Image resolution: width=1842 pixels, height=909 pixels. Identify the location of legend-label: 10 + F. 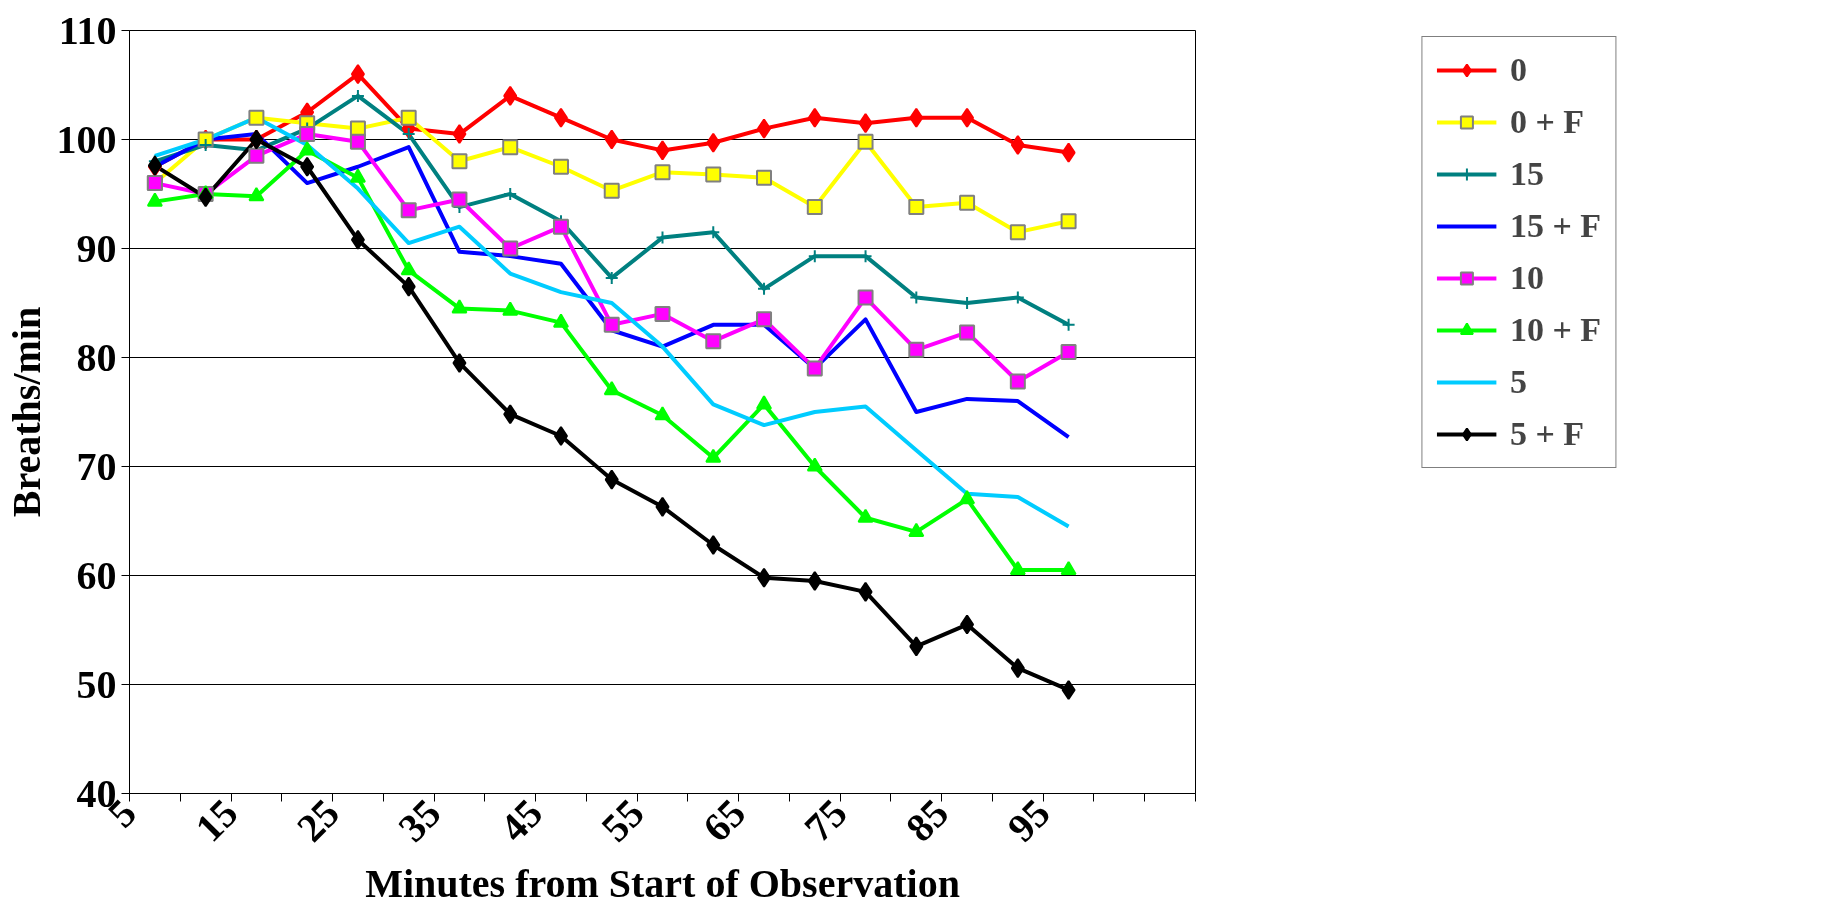
(1555, 330).